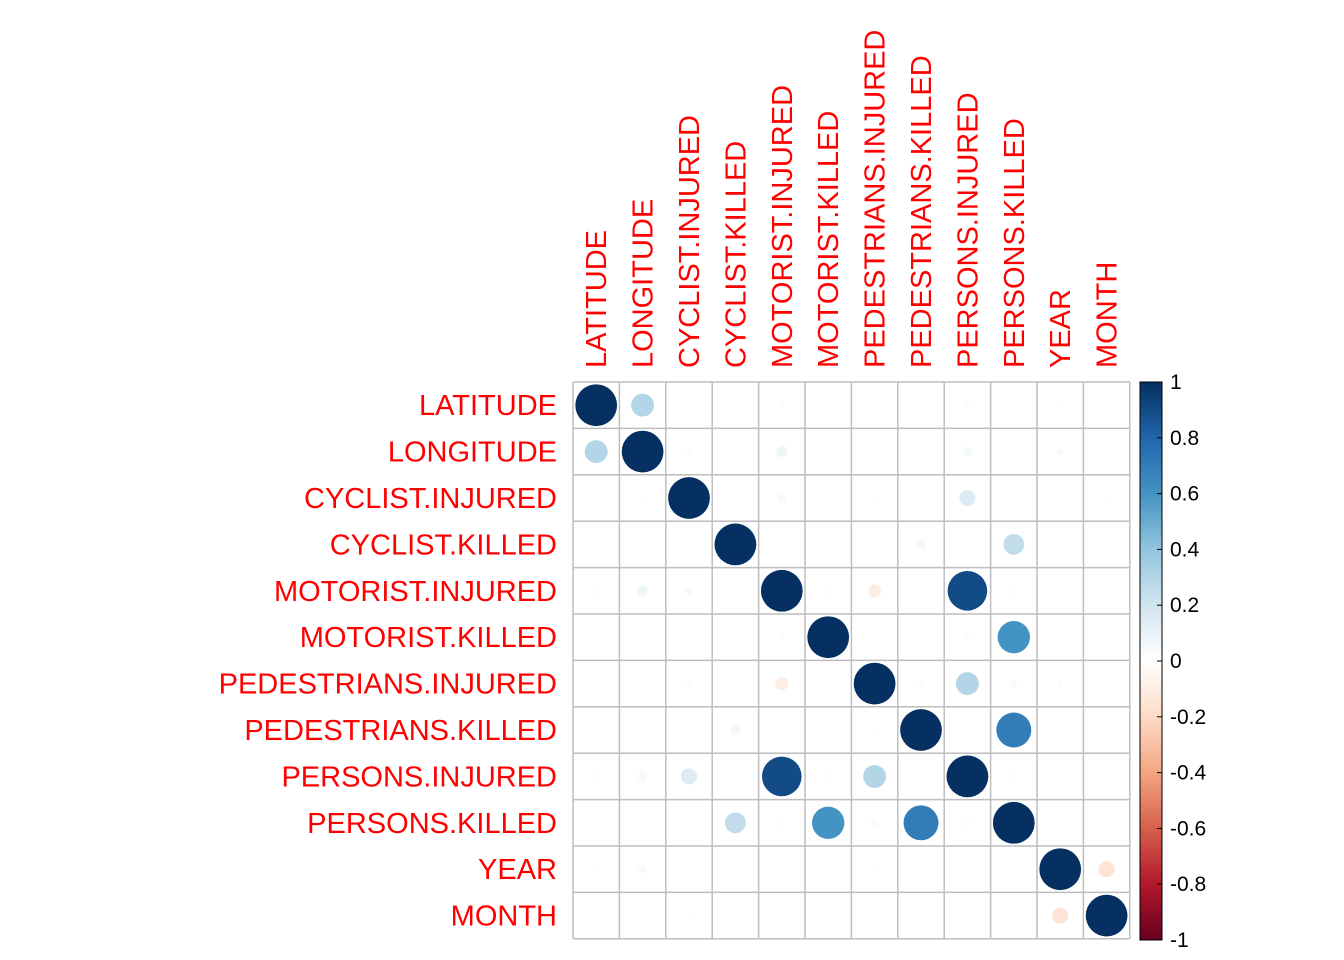 This screenshot has width=1344, height=960. I want to click on row-label: PEDESTRIANS.INJURED, so click(388, 685).